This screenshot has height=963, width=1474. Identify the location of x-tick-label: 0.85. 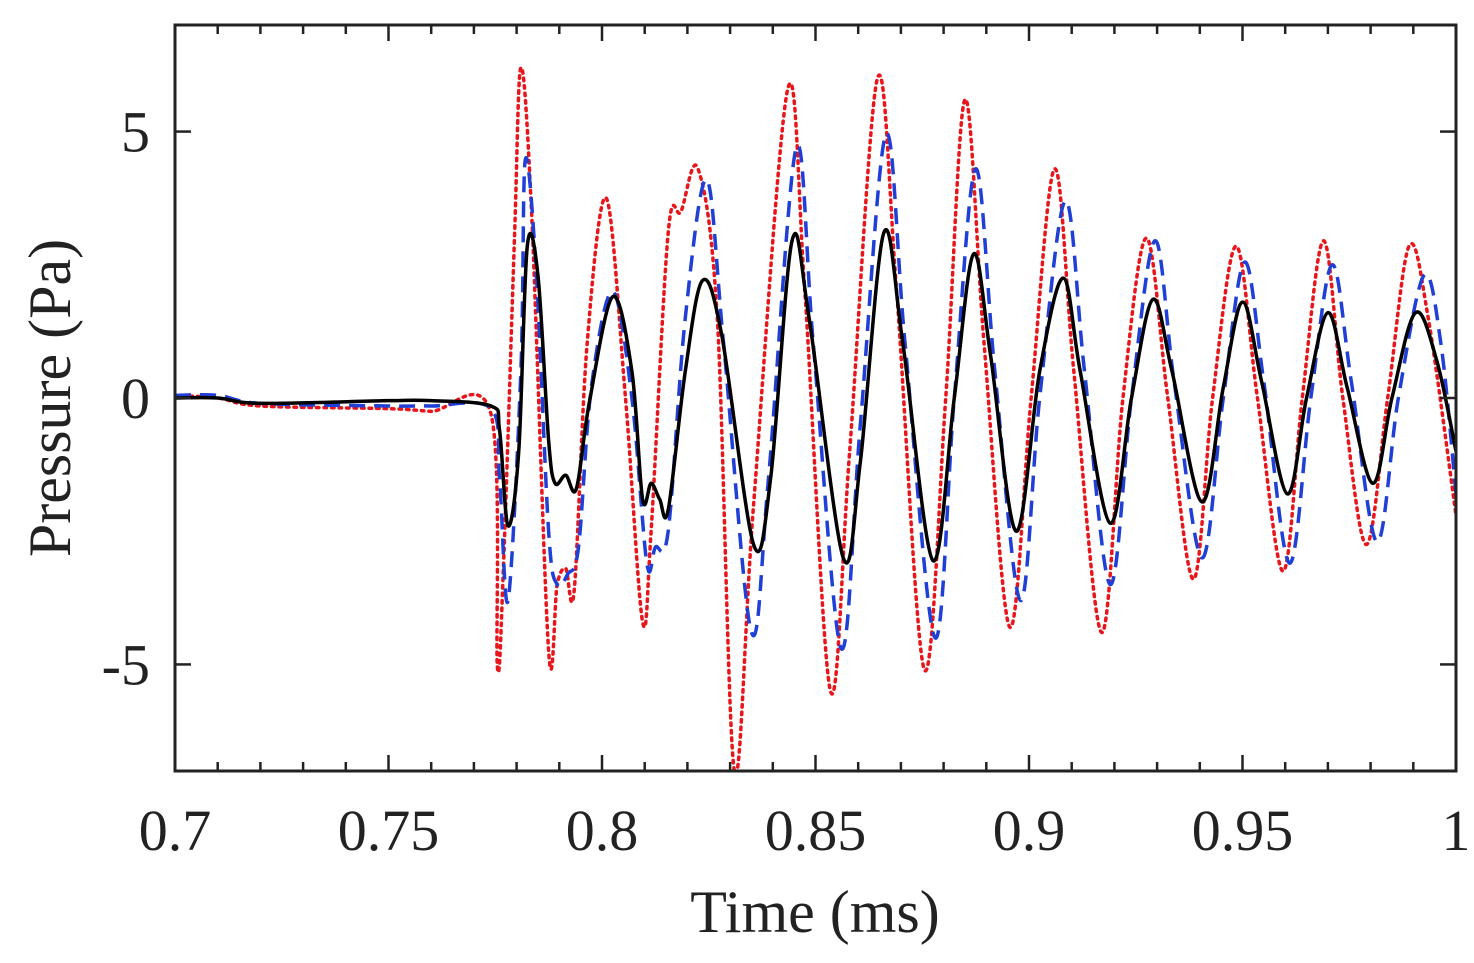
(816, 830).